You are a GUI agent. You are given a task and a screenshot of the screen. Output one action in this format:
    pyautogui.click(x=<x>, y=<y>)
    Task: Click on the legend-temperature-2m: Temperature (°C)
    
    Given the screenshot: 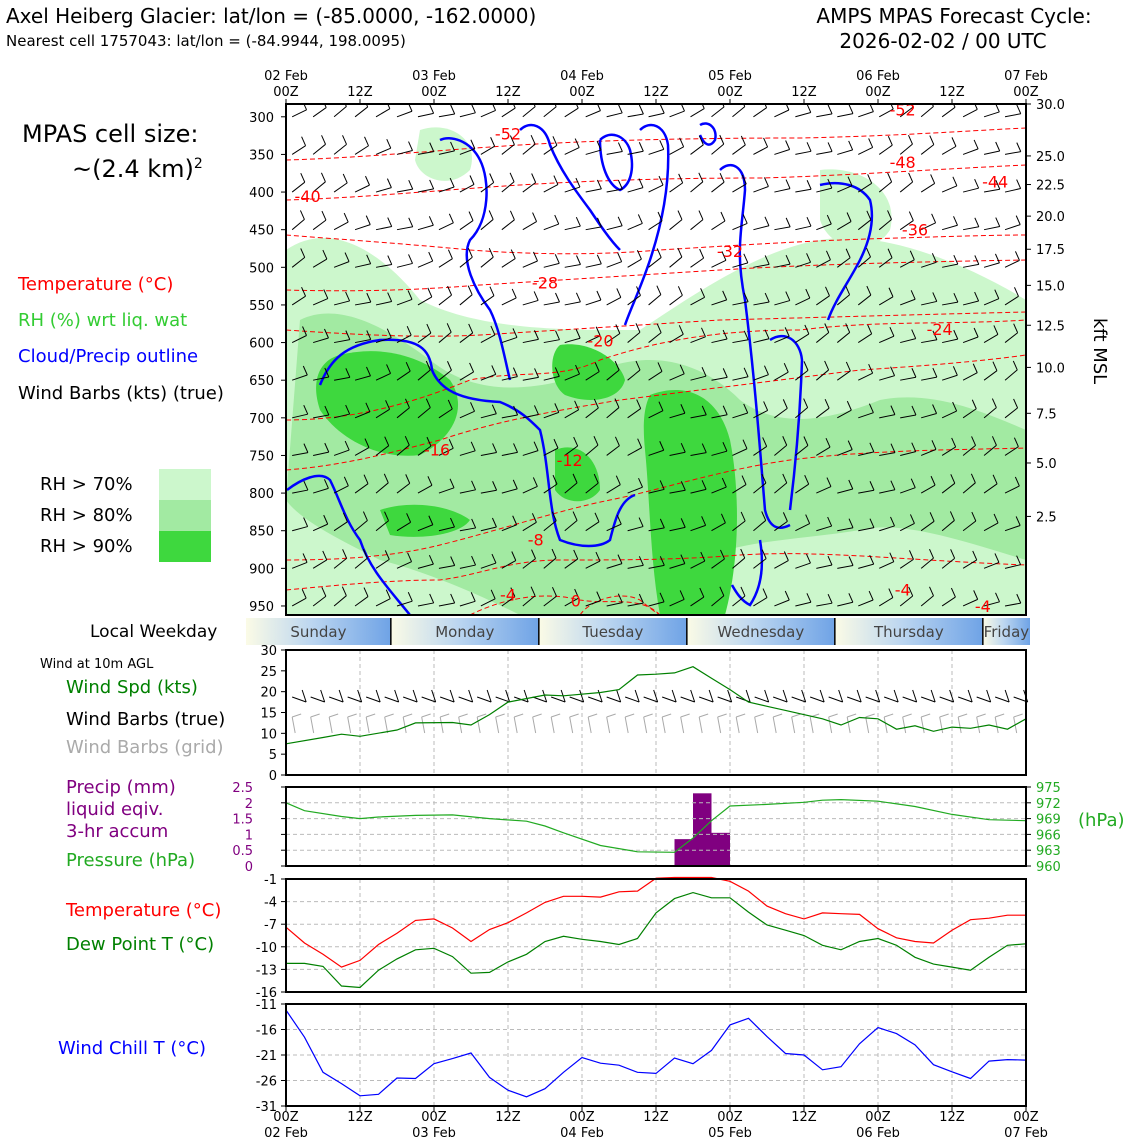 What is the action you would take?
    pyautogui.click(x=144, y=910)
    